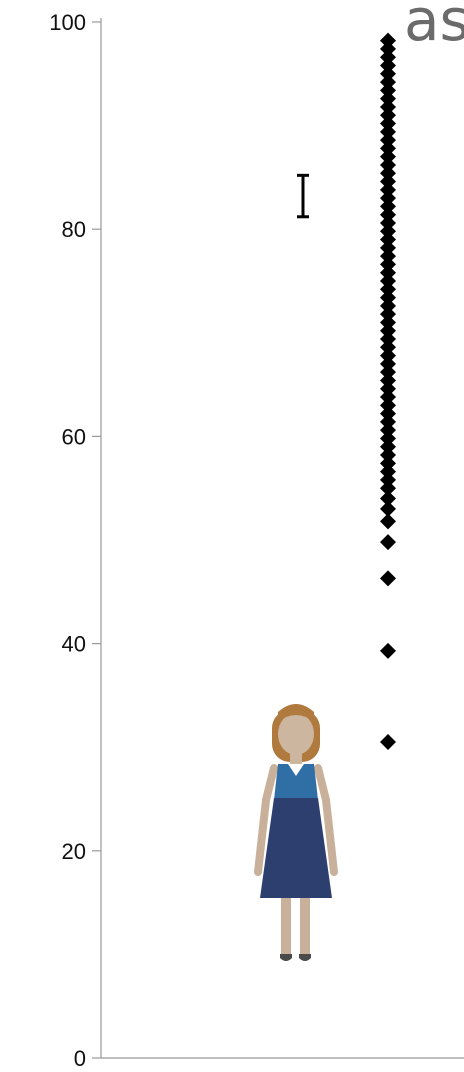  Describe the element at coordinates (74, 851) in the screenshot. I see `y-tick-label: 20` at that location.